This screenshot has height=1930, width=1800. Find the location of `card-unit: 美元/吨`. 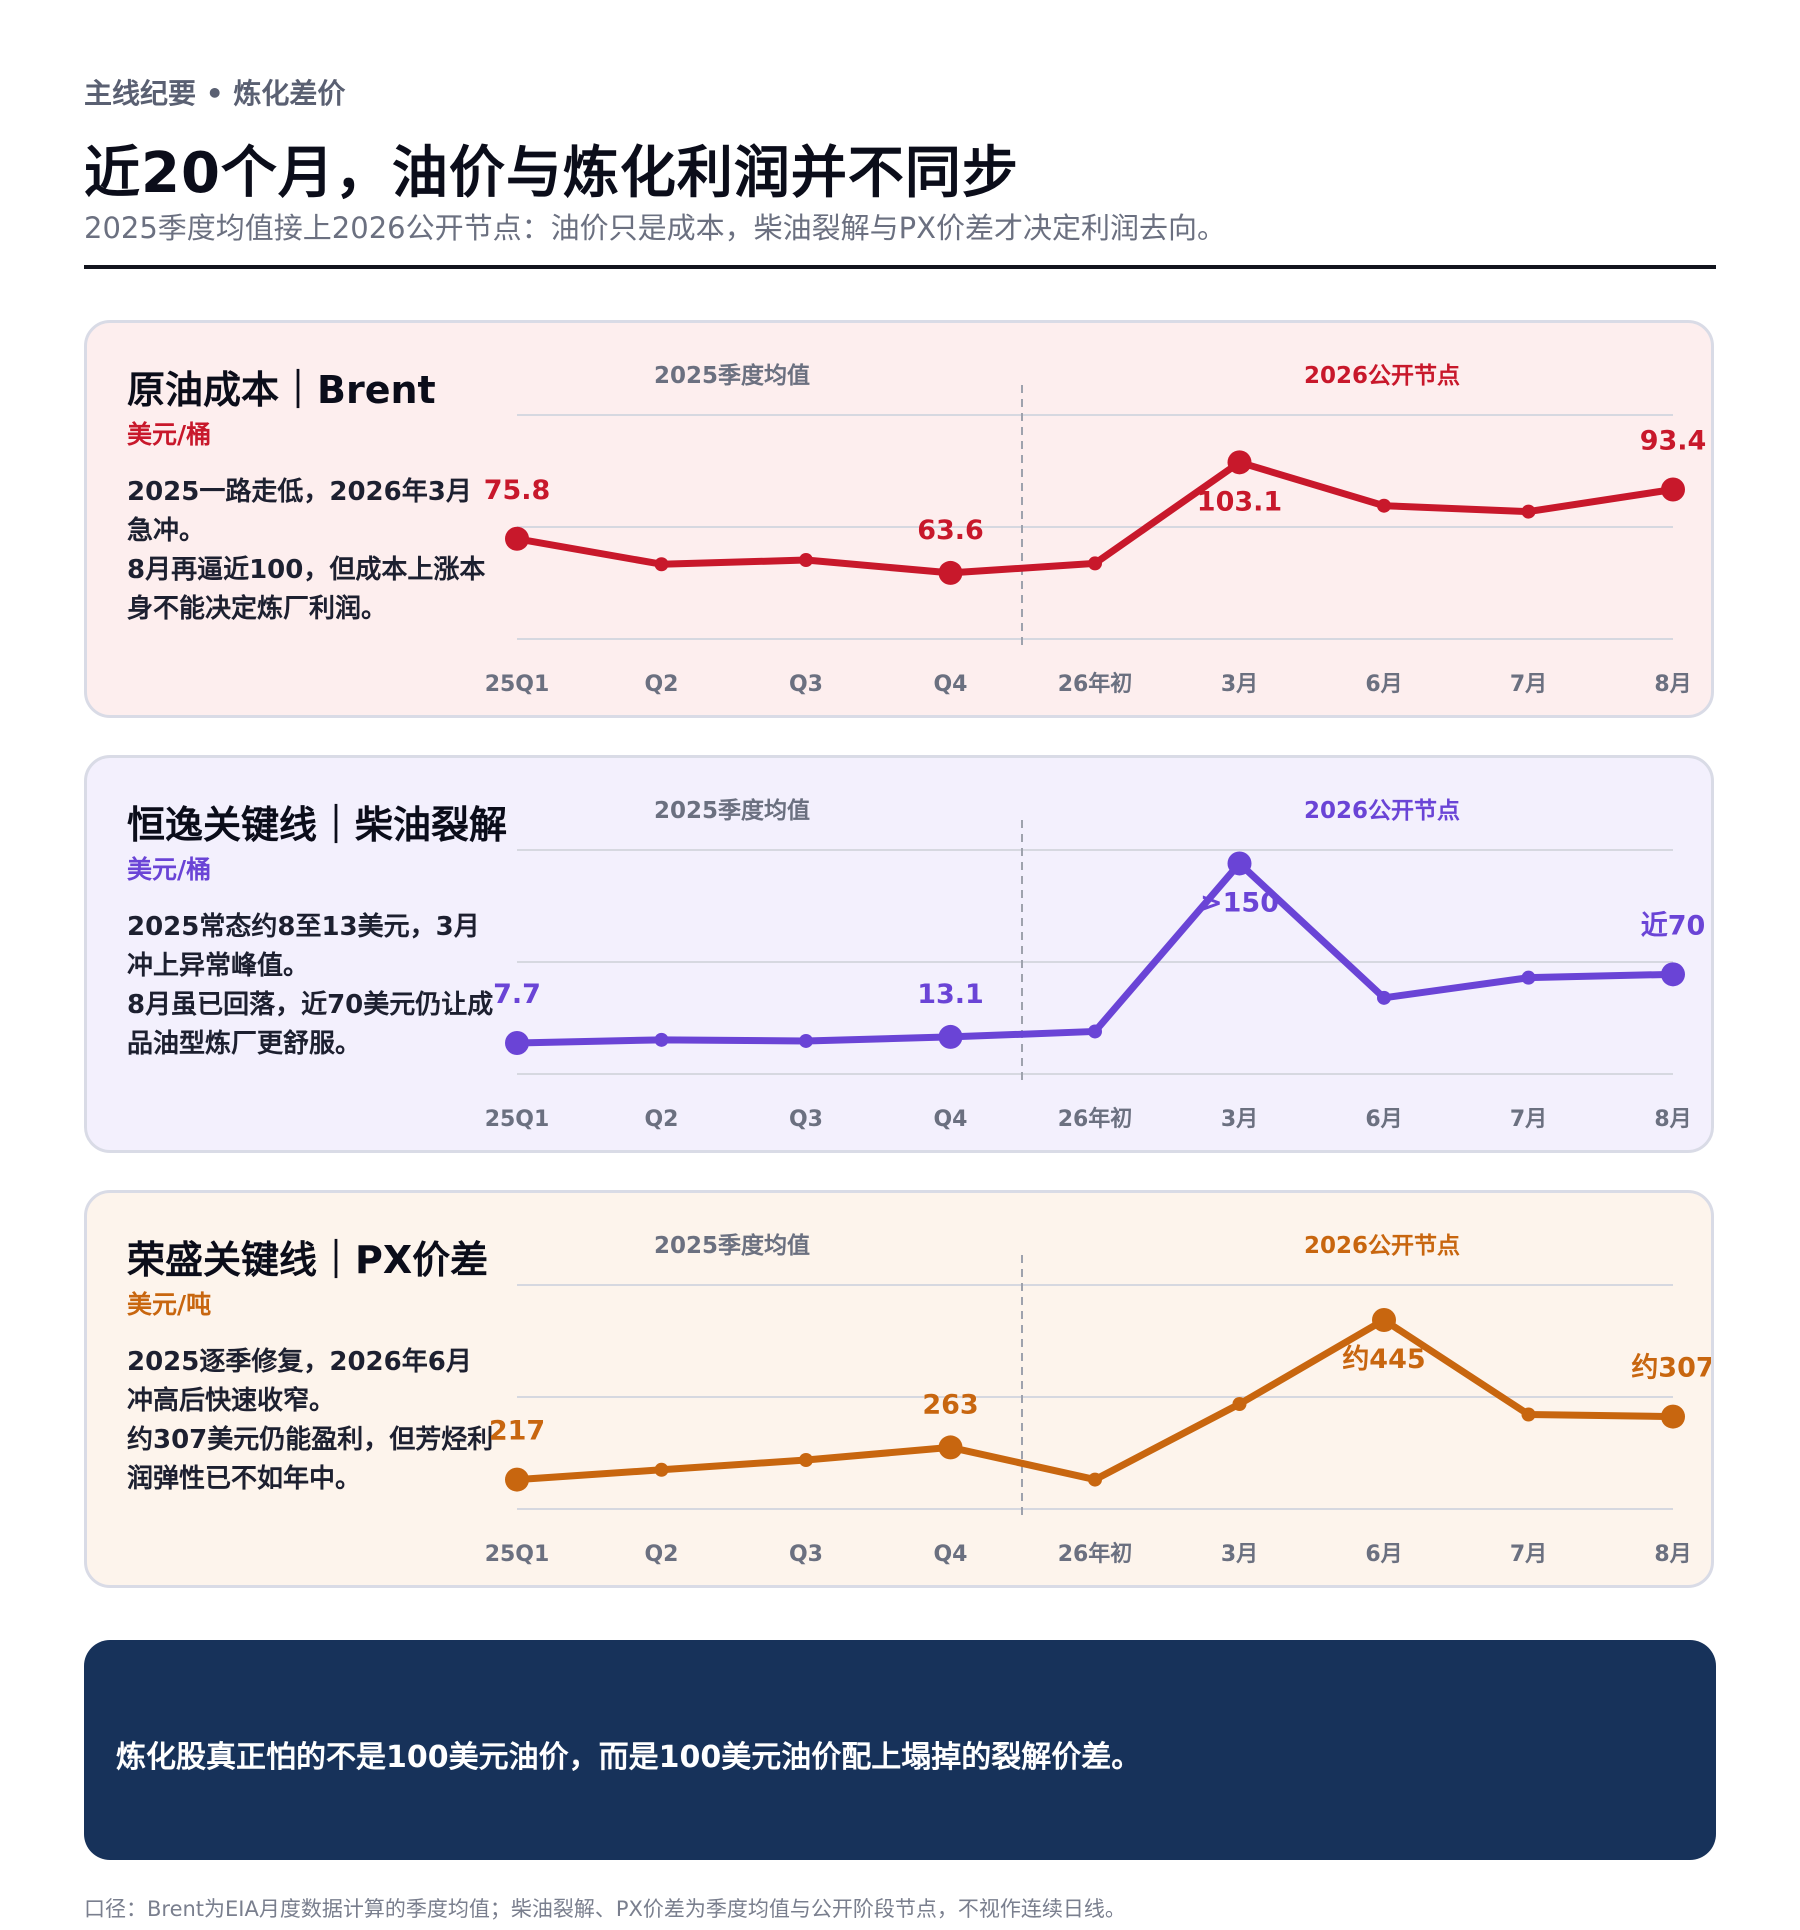

card-unit: 美元/吨 is located at coordinates (169, 1304).